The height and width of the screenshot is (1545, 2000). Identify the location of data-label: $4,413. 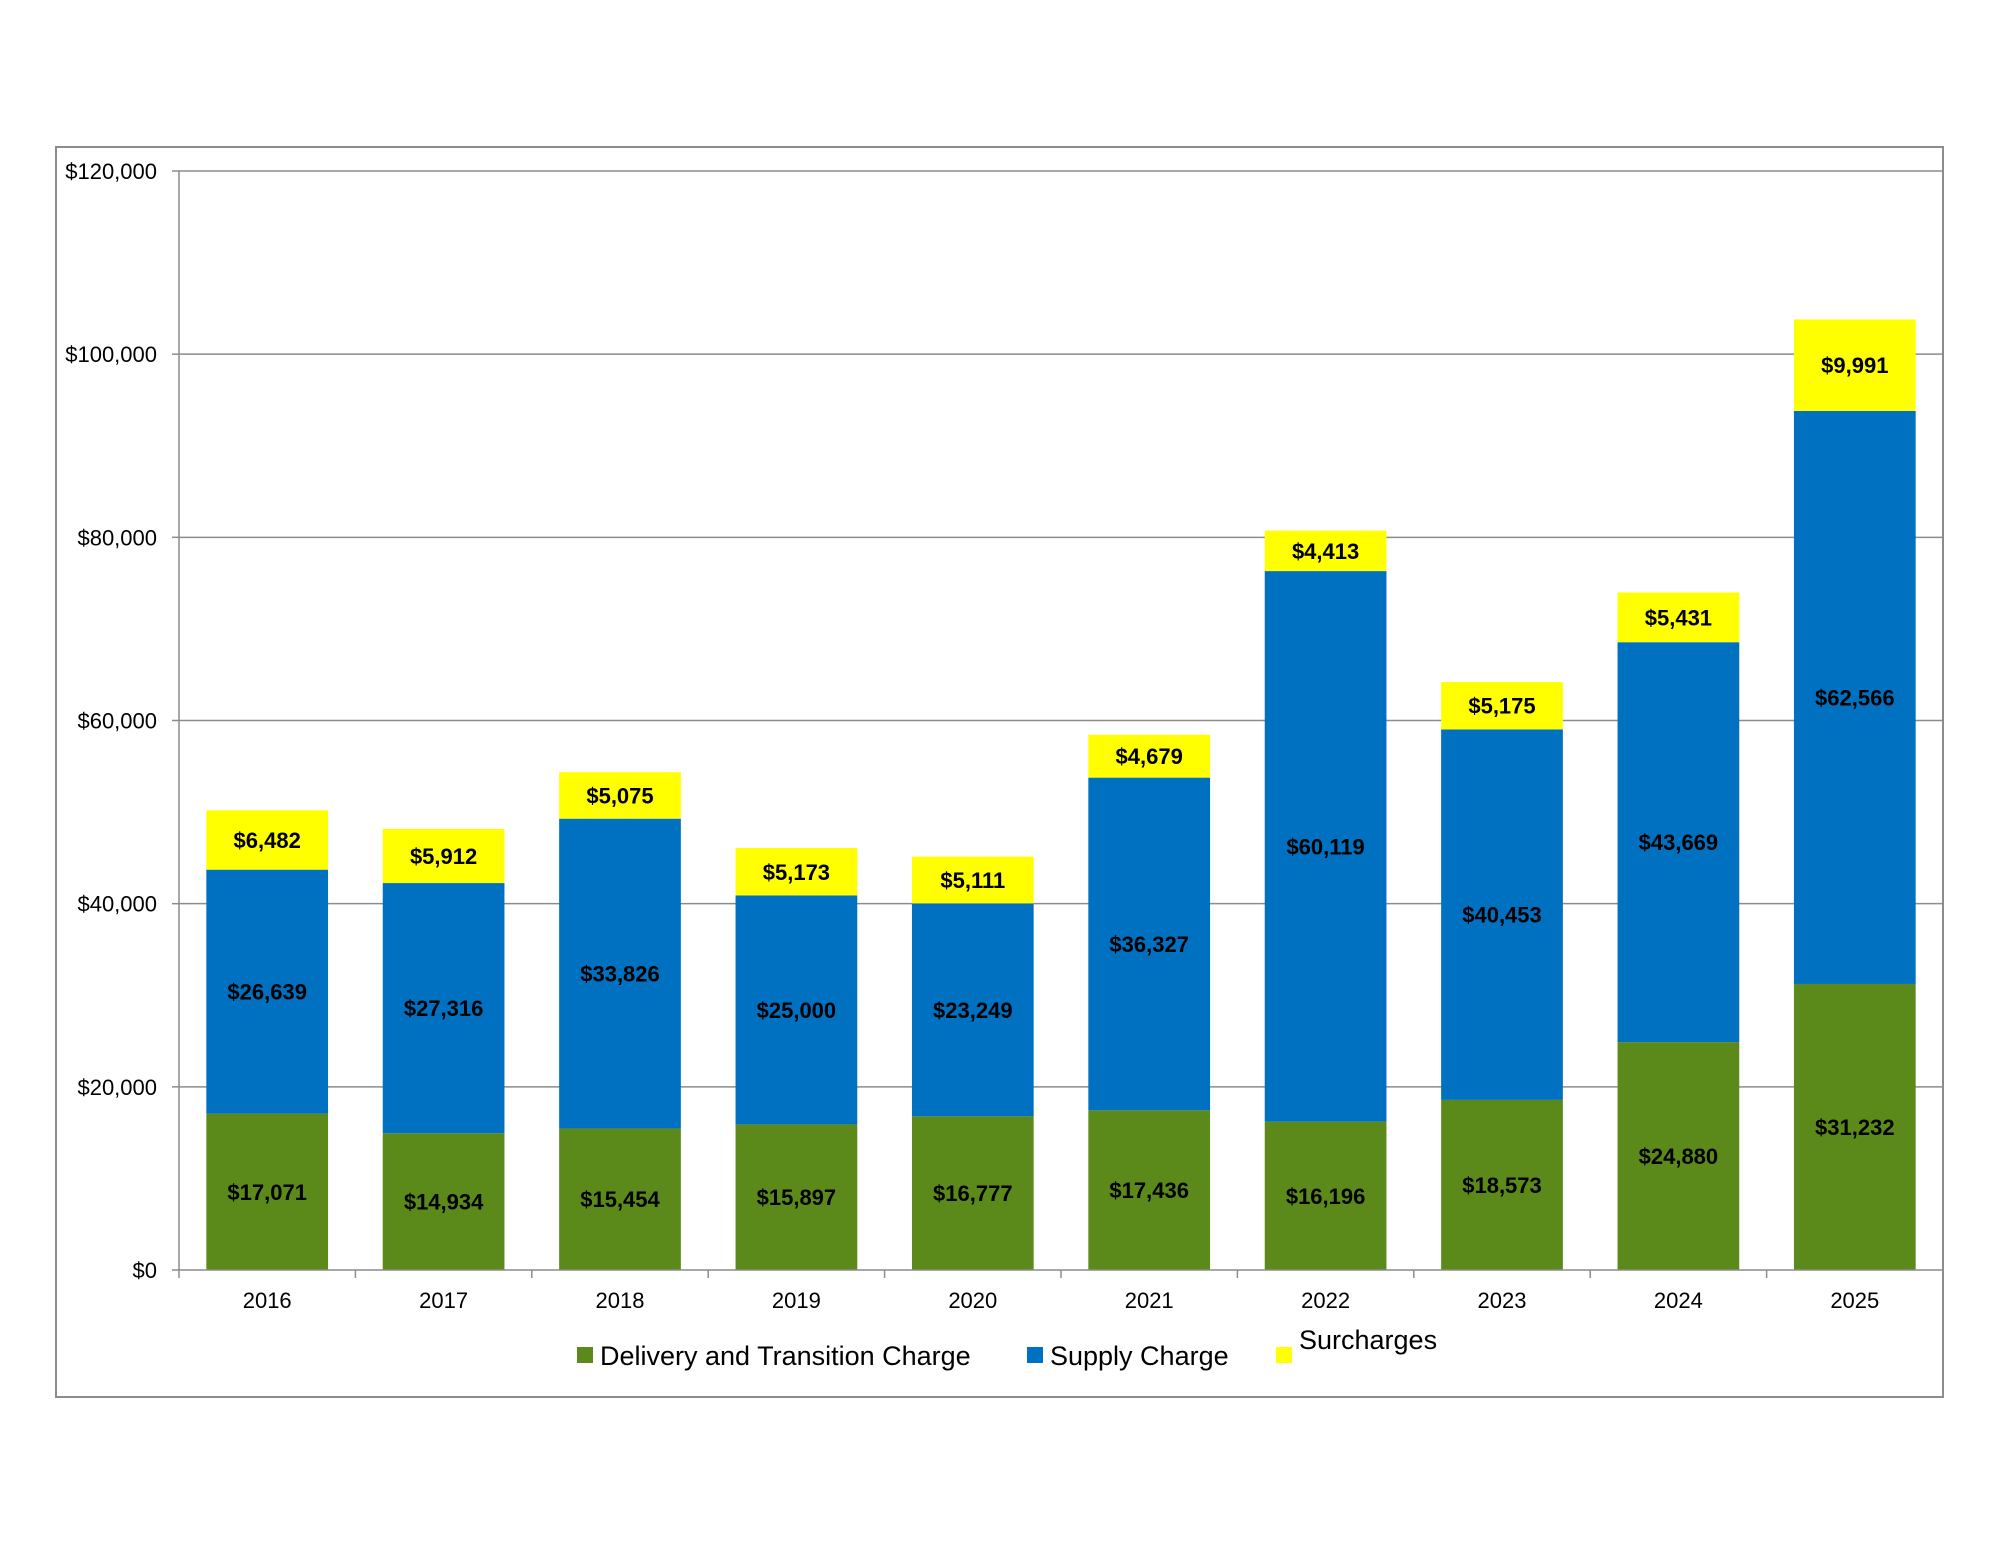
(1325, 551).